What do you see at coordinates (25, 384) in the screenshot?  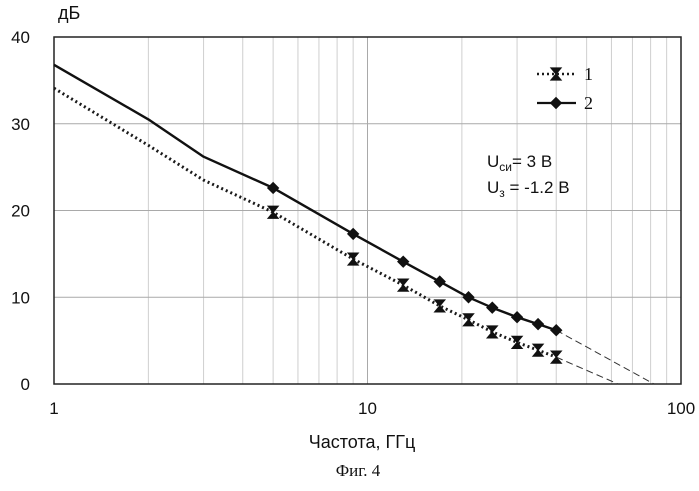 I see `y-tick-label: 0` at bounding box center [25, 384].